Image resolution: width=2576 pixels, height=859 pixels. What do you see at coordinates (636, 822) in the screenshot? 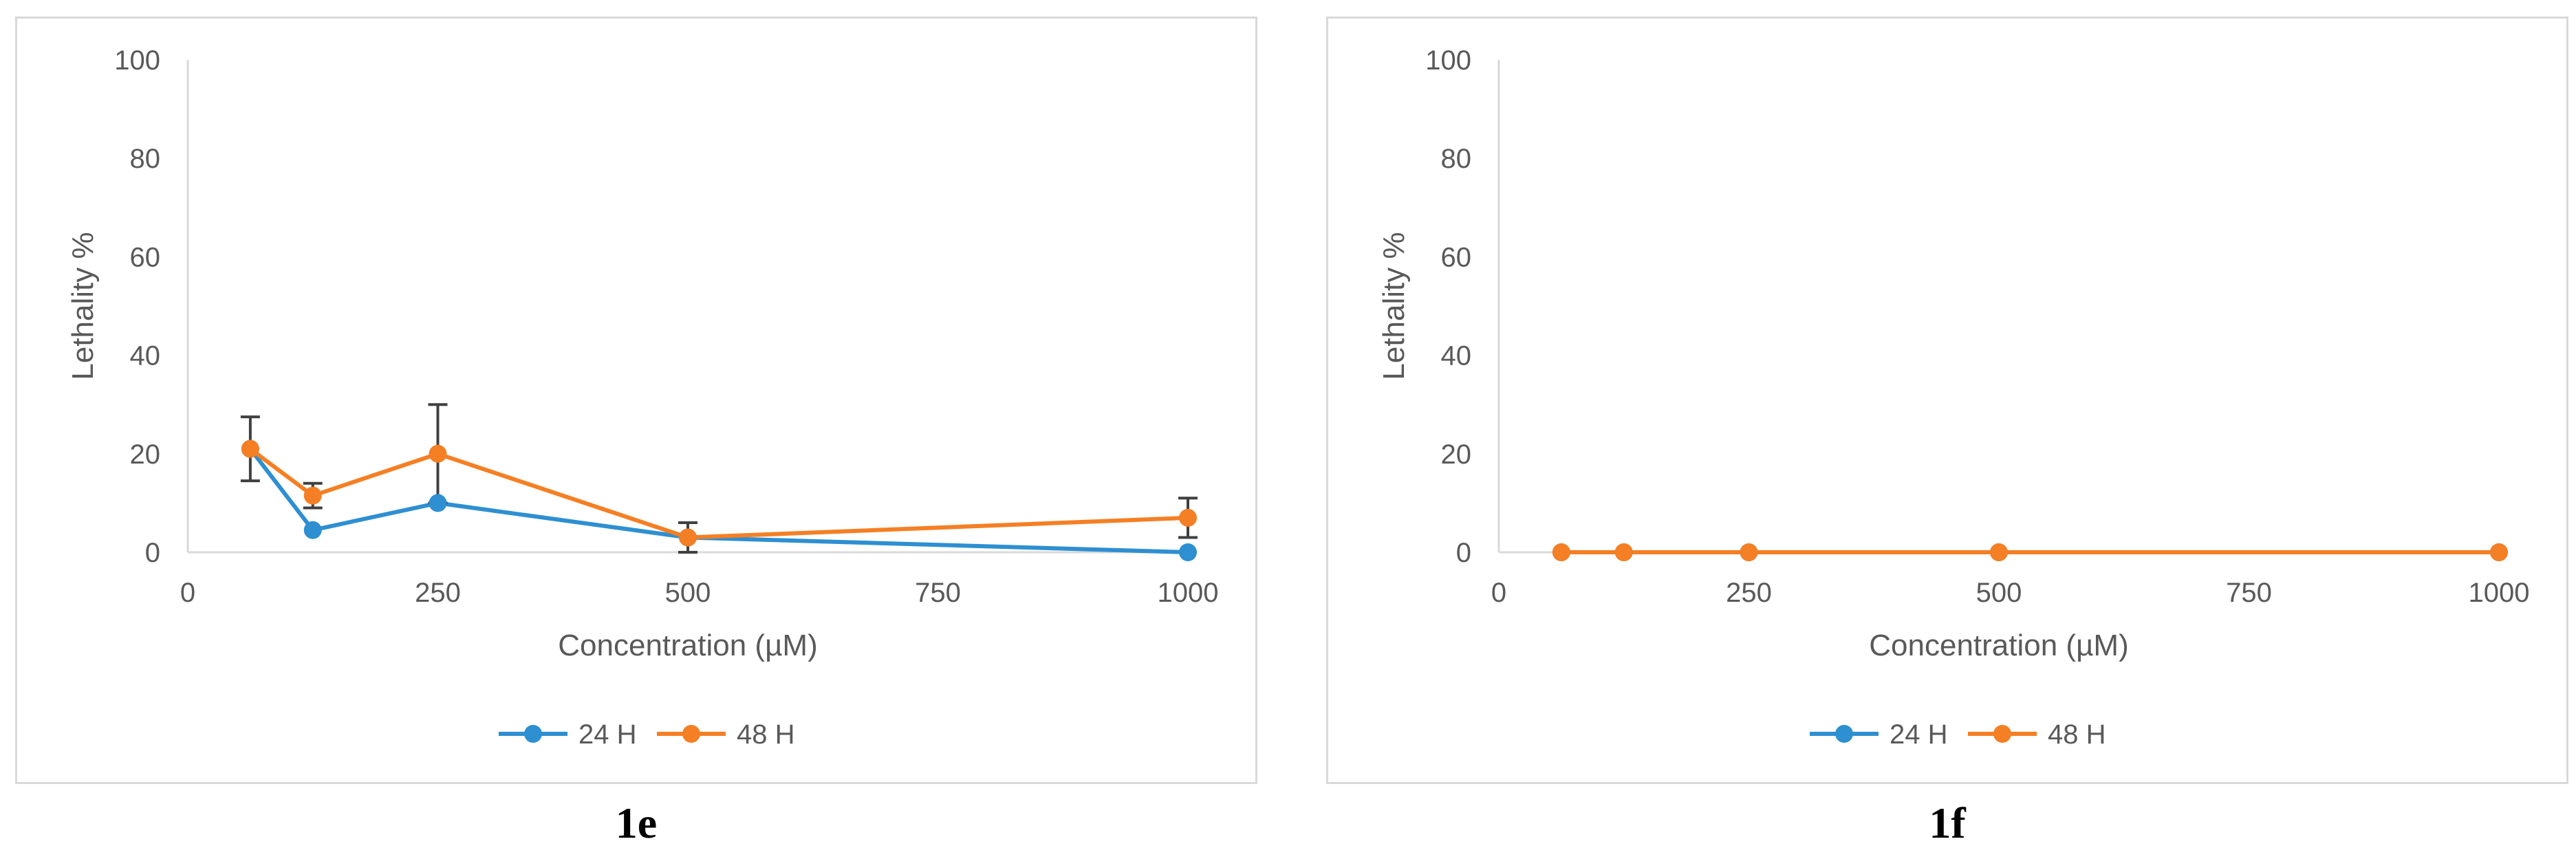
I see `panel-label-1e: 1e` at bounding box center [636, 822].